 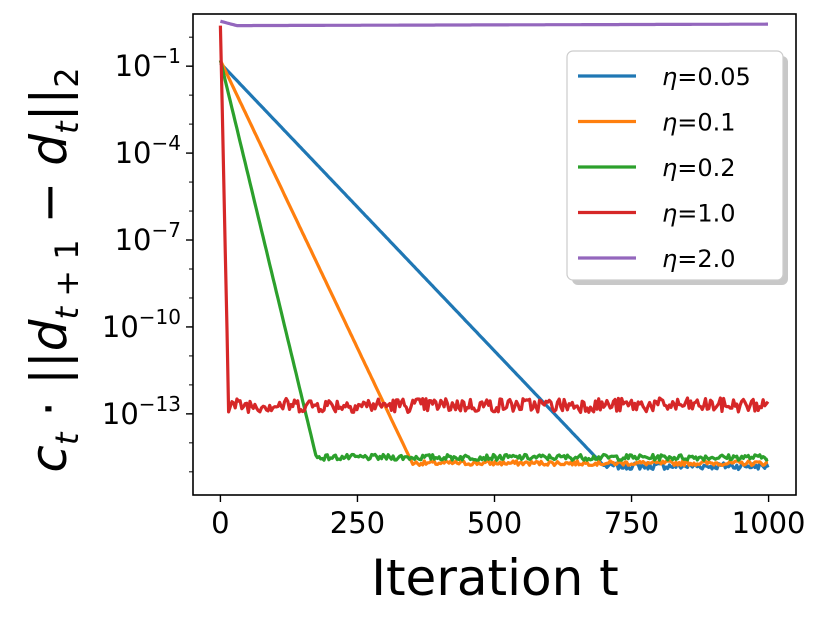 I want to click on x-tick-label: 250, so click(x=357, y=523).